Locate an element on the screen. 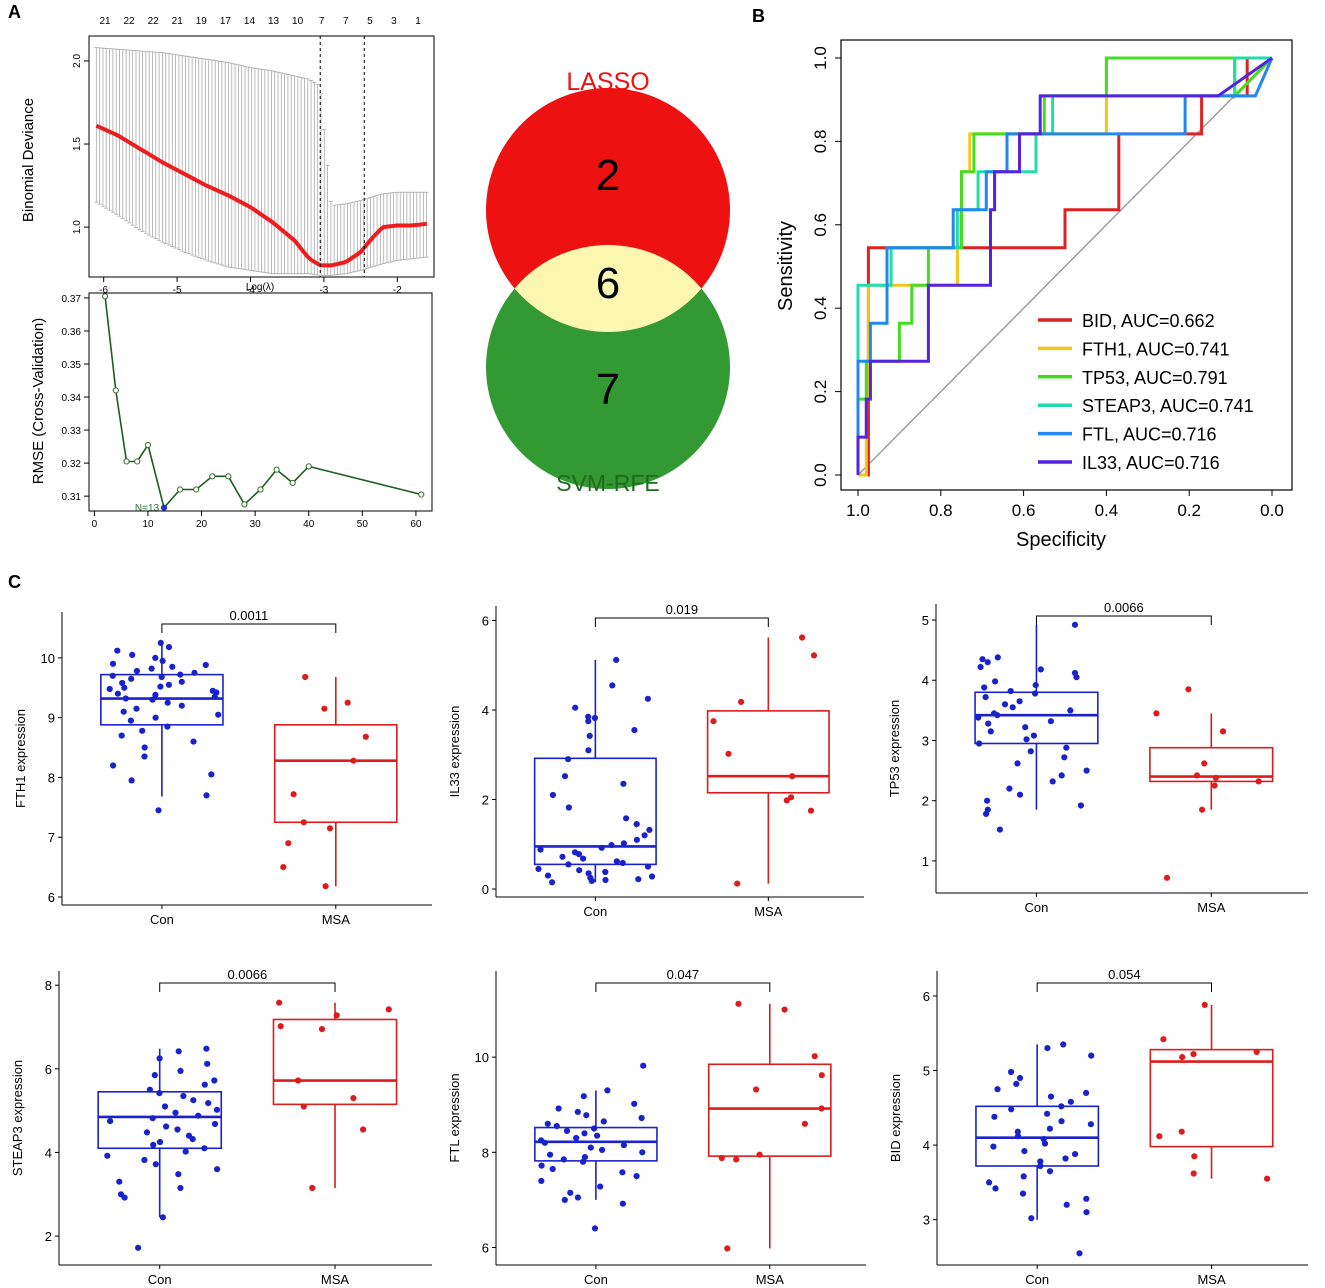 The height and width of the screenshot is (1288, 1325). venn-overlap is located at coordinates (608, 288).